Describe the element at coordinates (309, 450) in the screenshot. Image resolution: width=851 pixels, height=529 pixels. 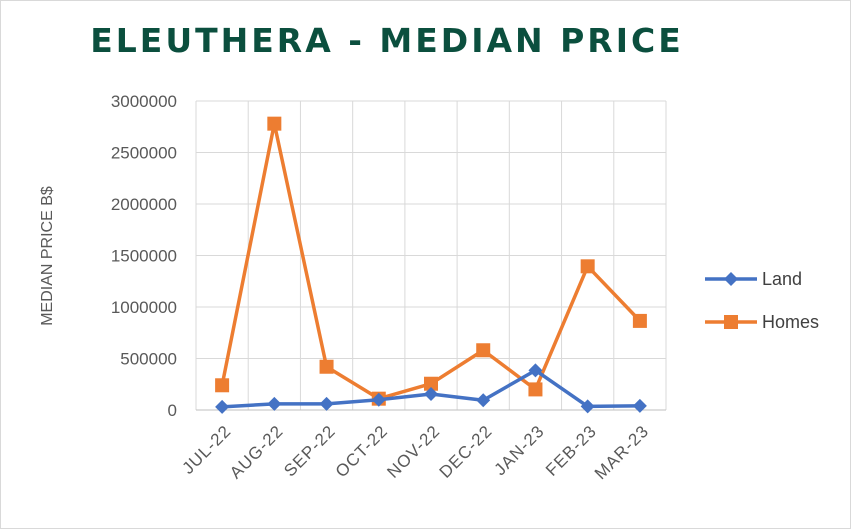
I see `x-tick-label: SEP-22` at that location.